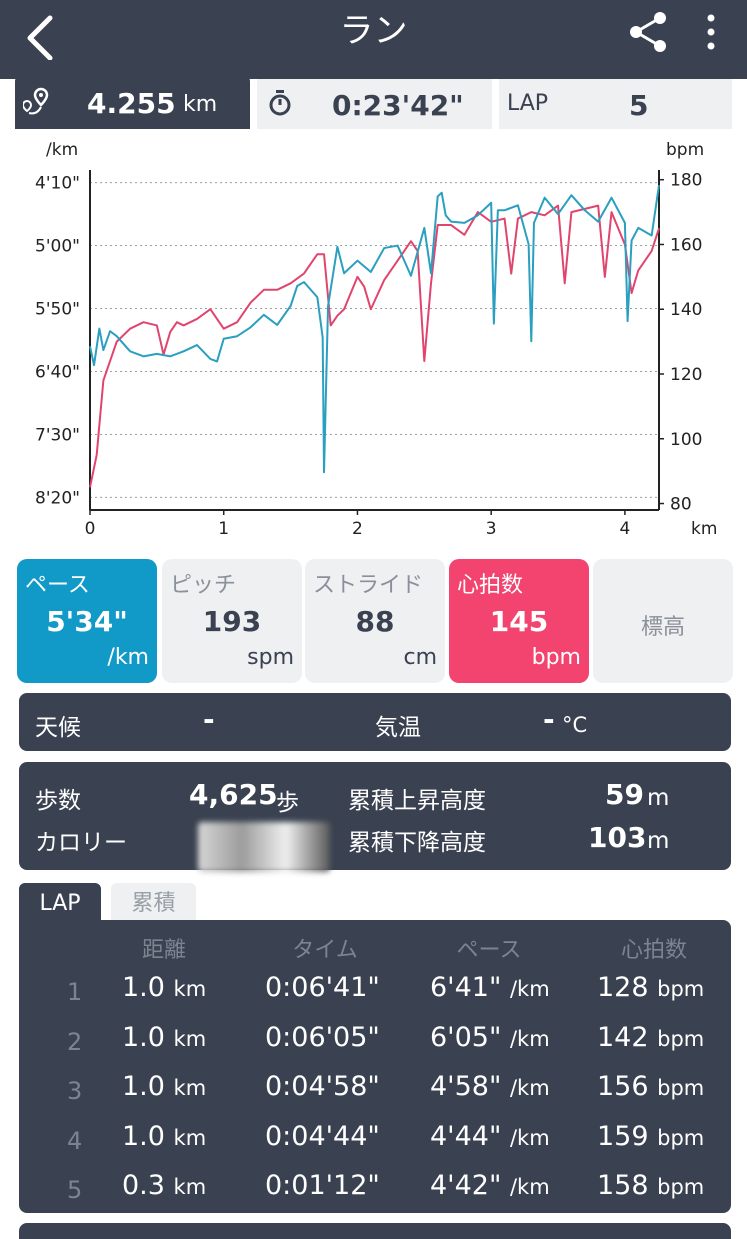 The height and width of the screenshot is (1239, 747). I want to click on left-tick-label: 7'30", so click(57, 435).